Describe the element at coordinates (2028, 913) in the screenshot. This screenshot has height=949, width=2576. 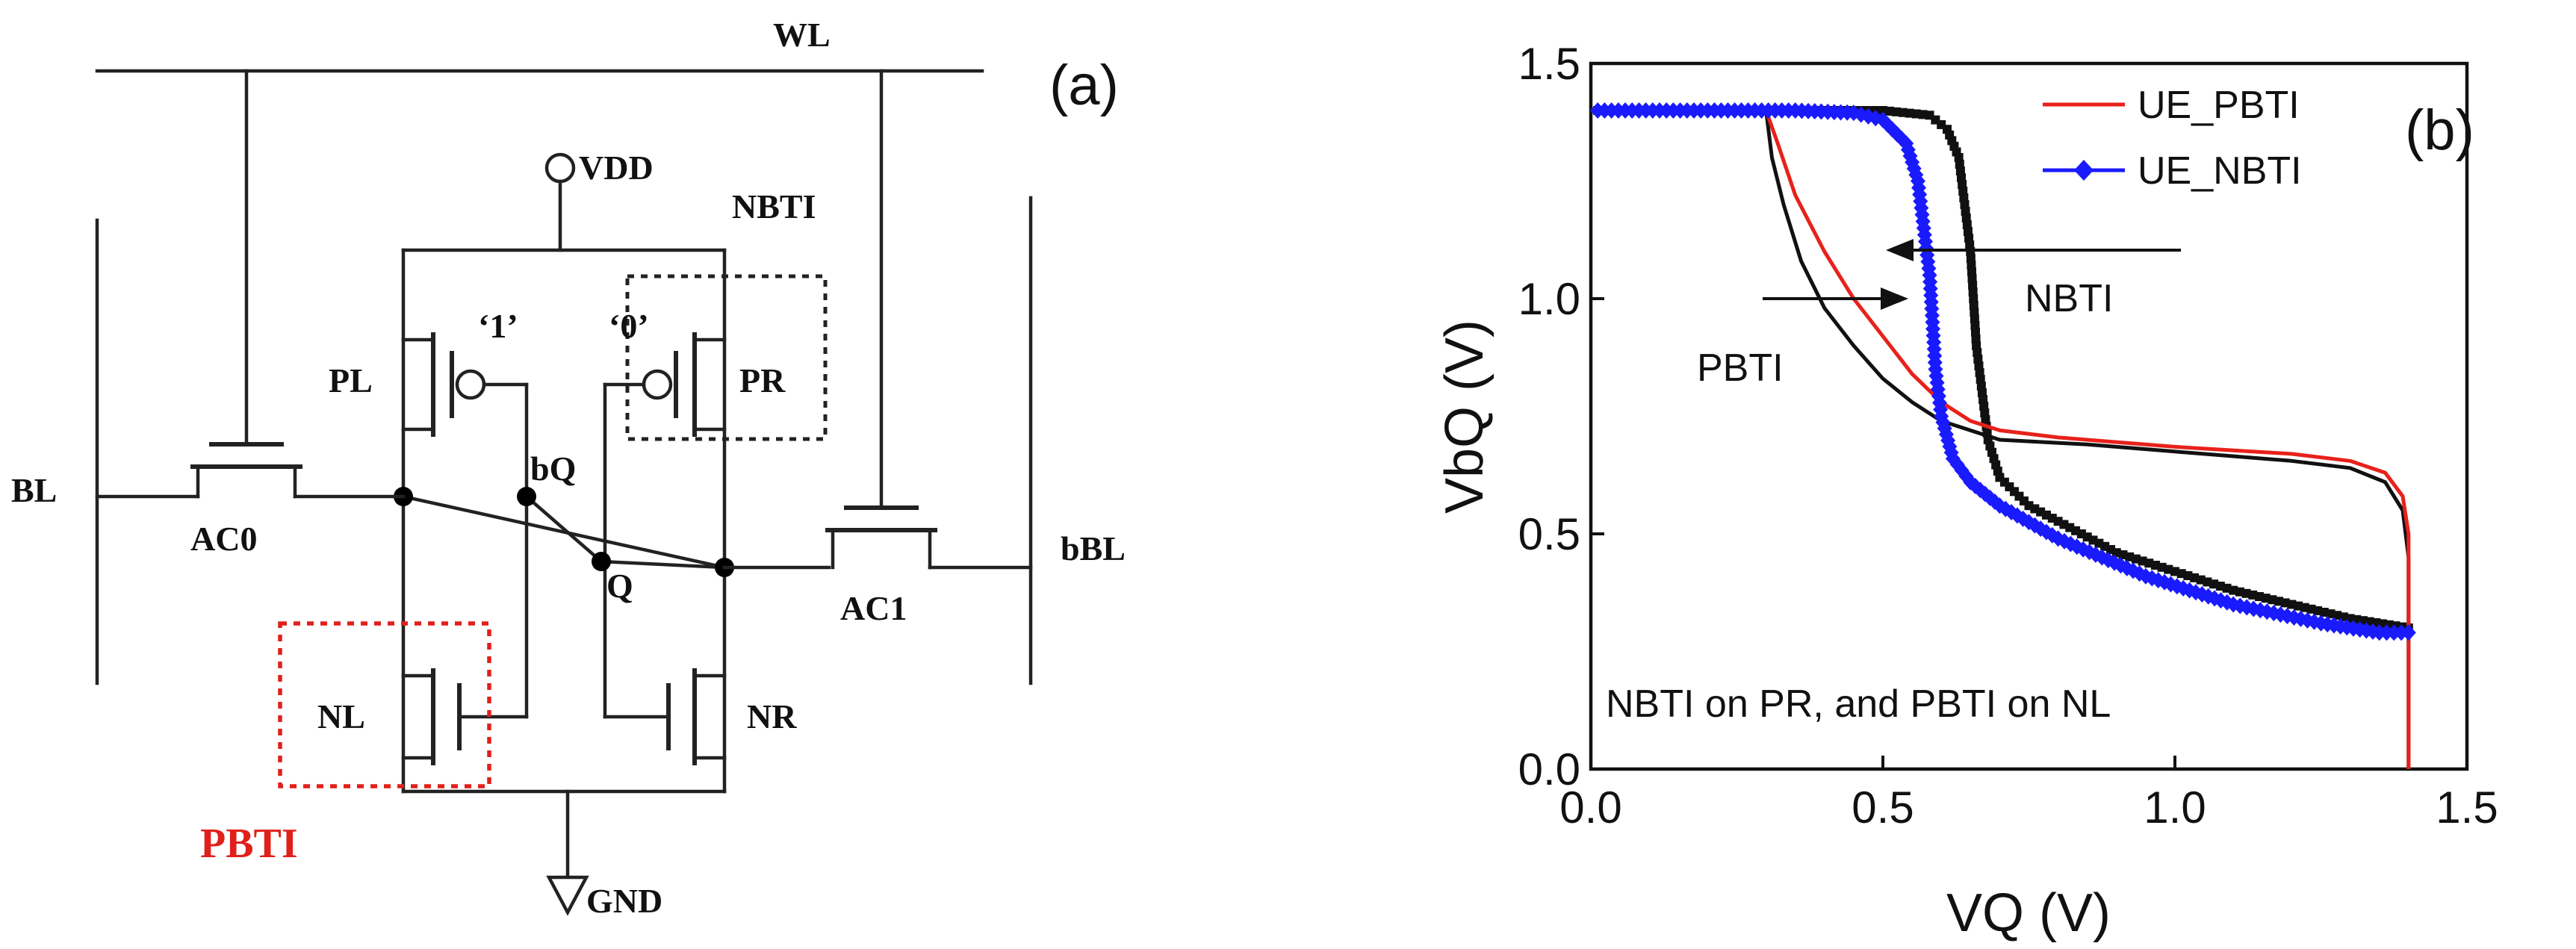
I see `x-axis-title: VQ (V)` at that location.